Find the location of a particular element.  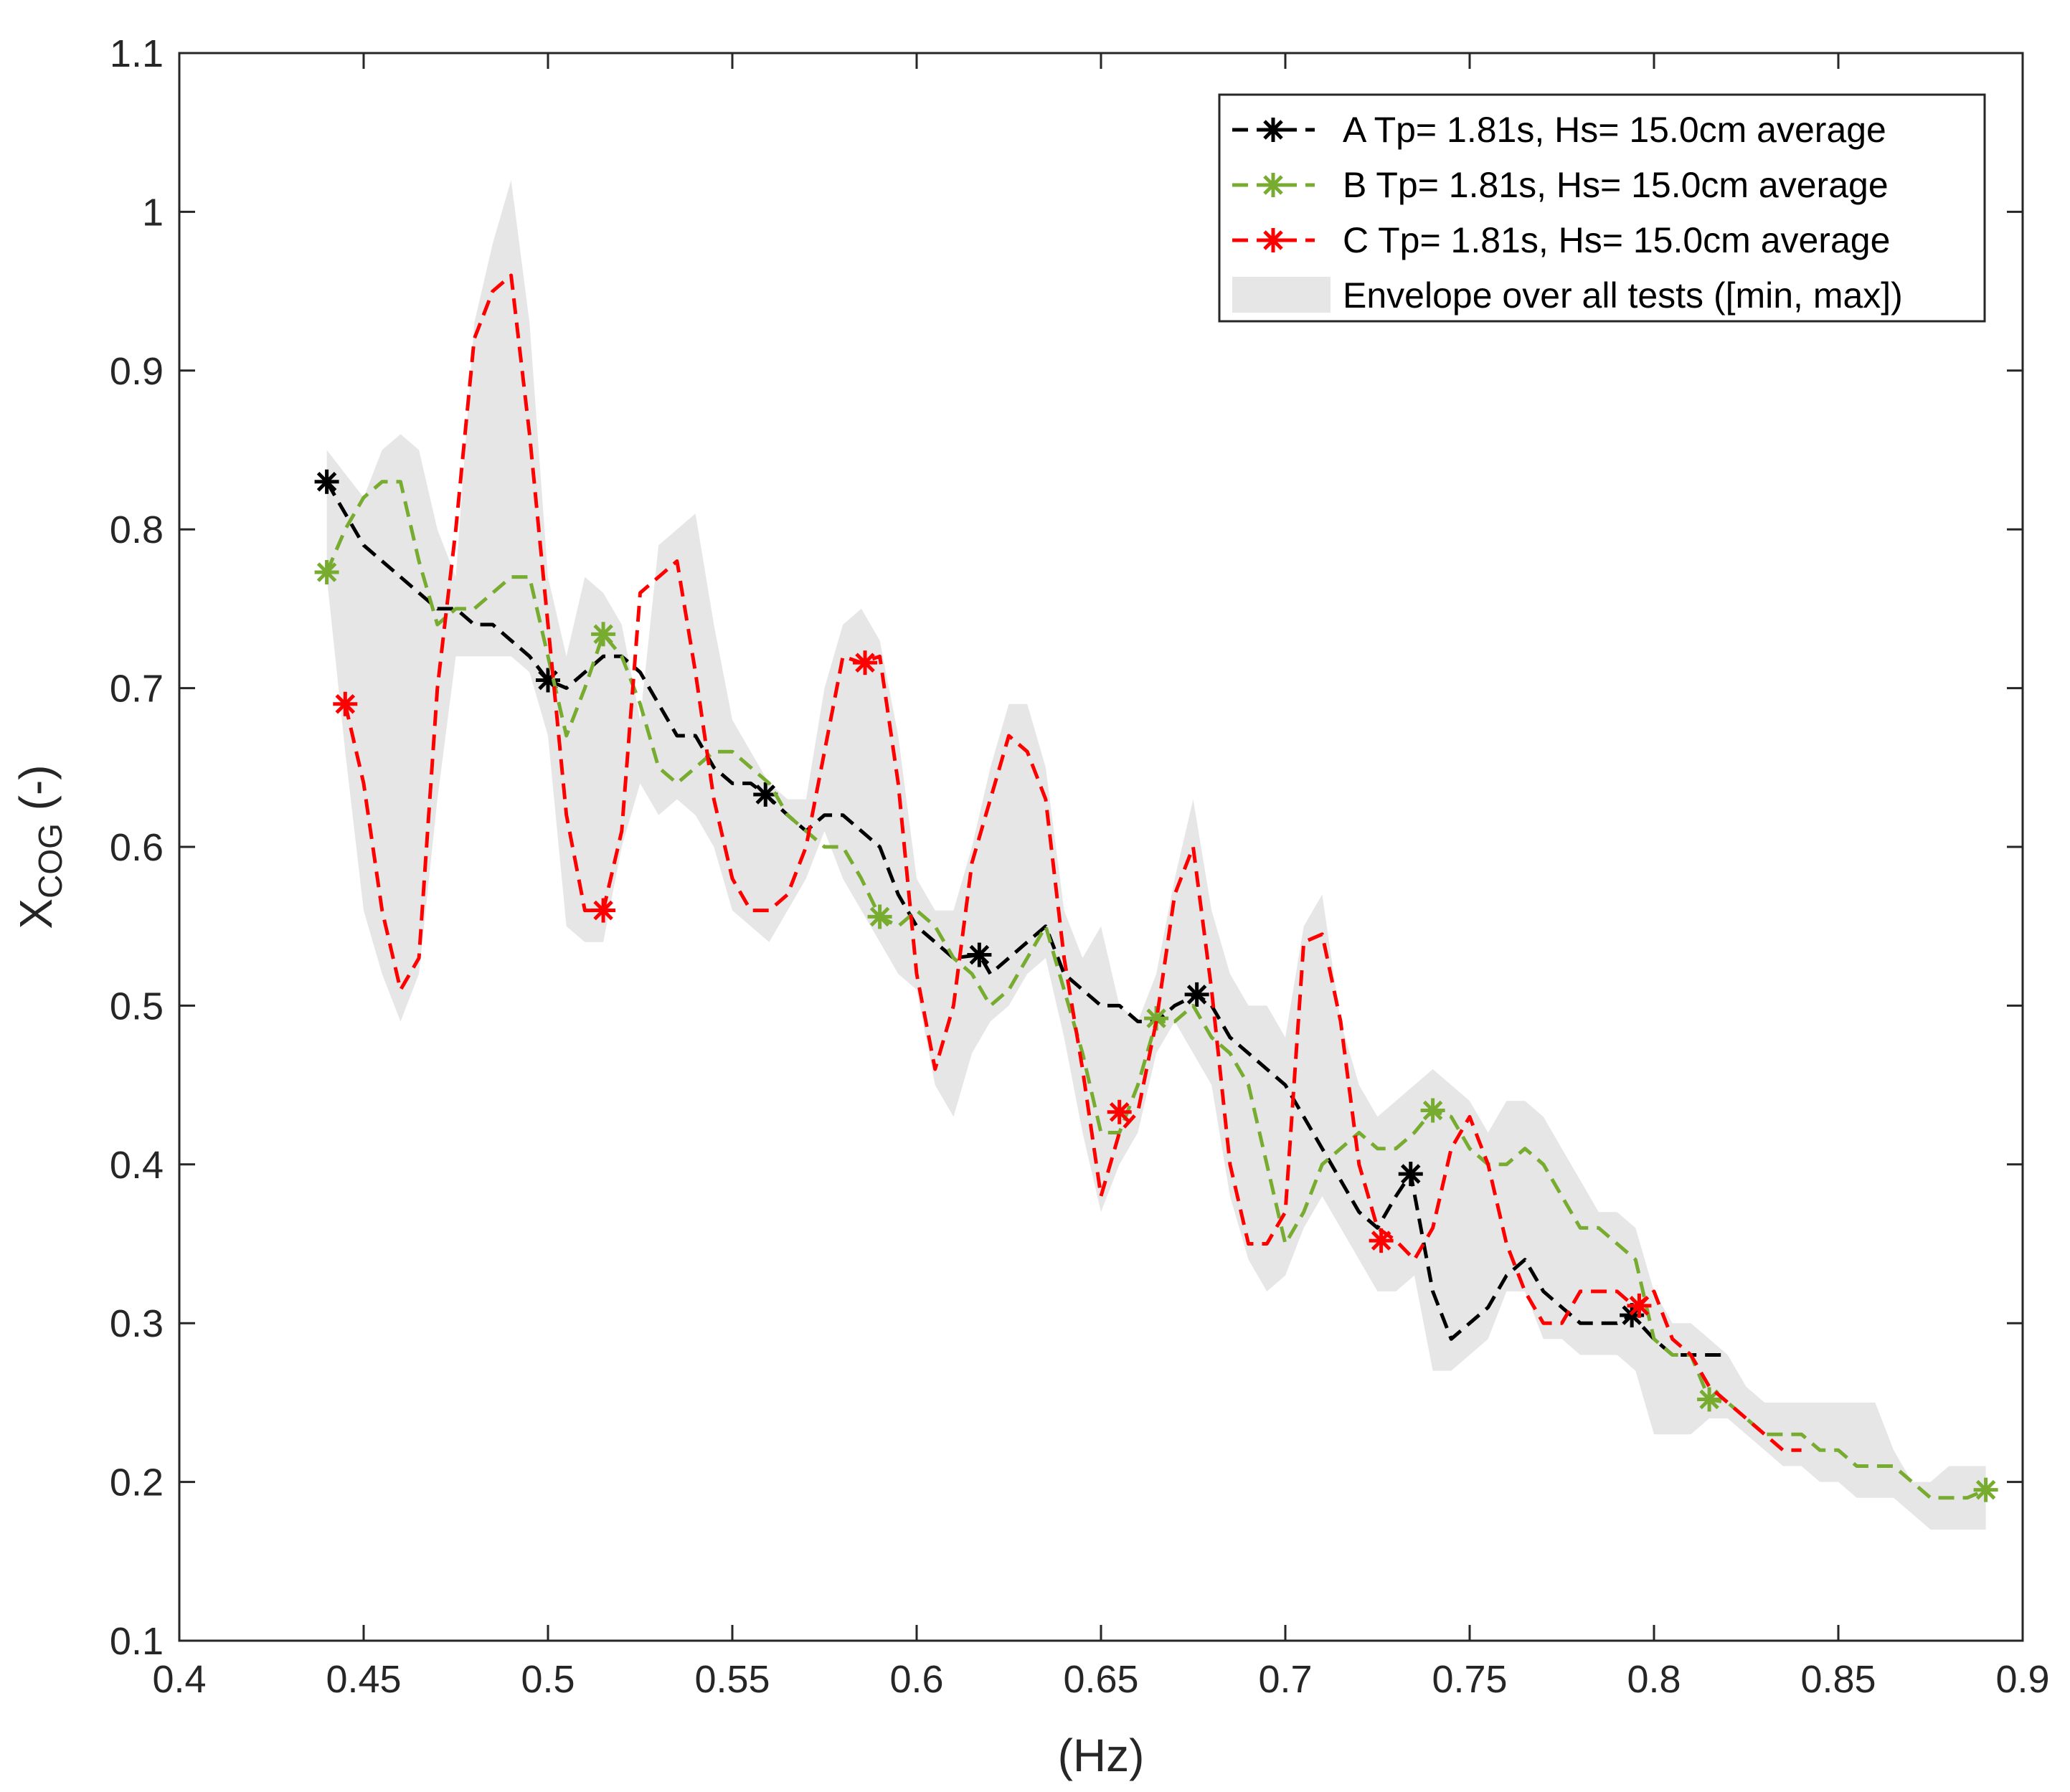

y-axis-label-main: X is located at coordinates (36, 914).